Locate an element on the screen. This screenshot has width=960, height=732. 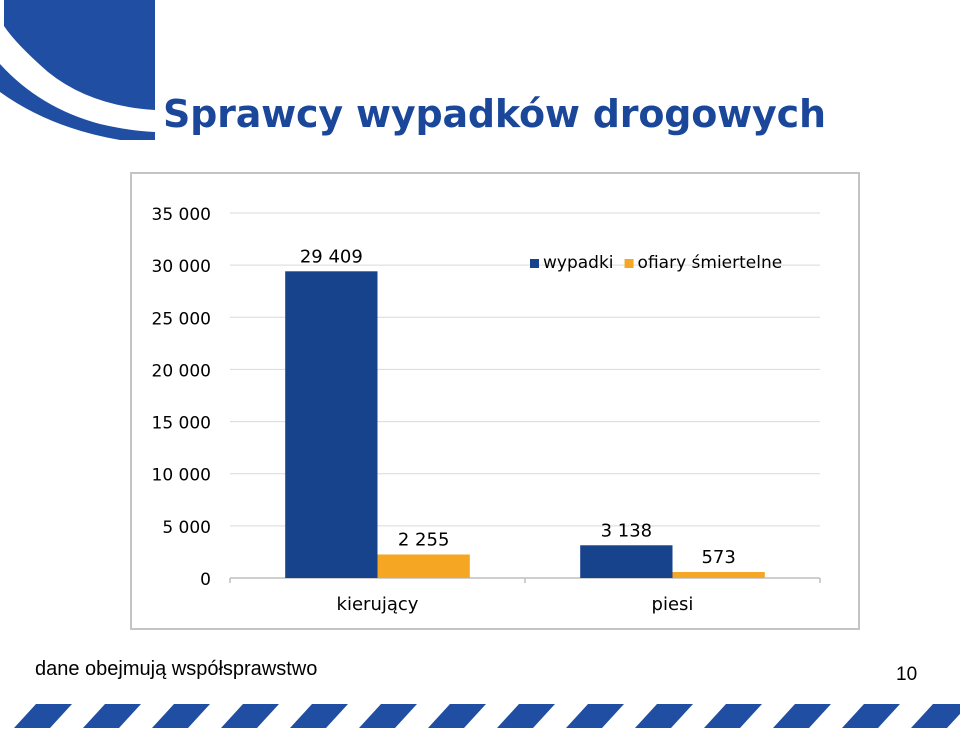
data-label: 29 409 is located at coordinates (331, 256).